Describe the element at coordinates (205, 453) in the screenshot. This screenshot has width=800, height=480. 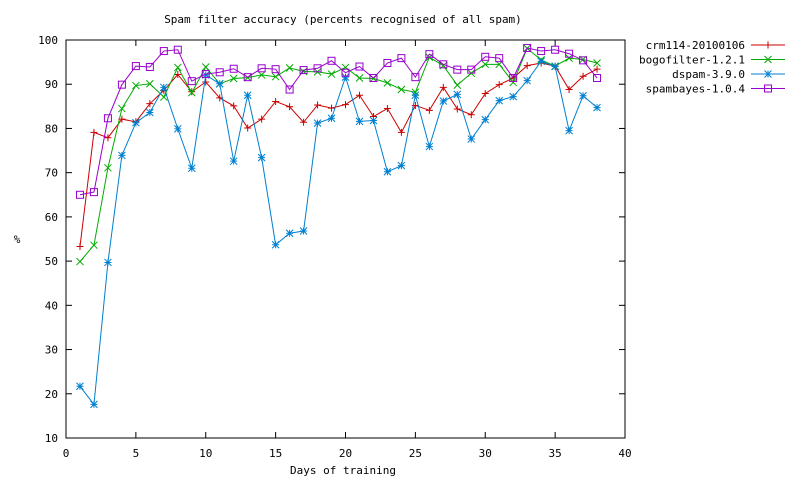
I see `x-tick-label: 10` at that location.